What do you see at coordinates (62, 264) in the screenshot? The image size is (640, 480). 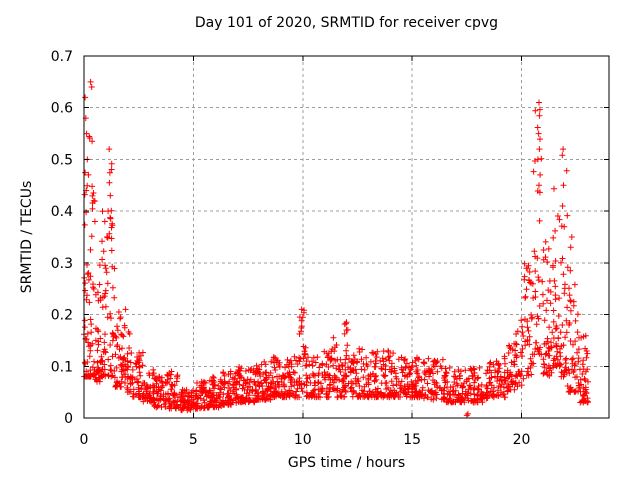 I see `y-tick-label: 0.3` at bounding box center [62, 264].